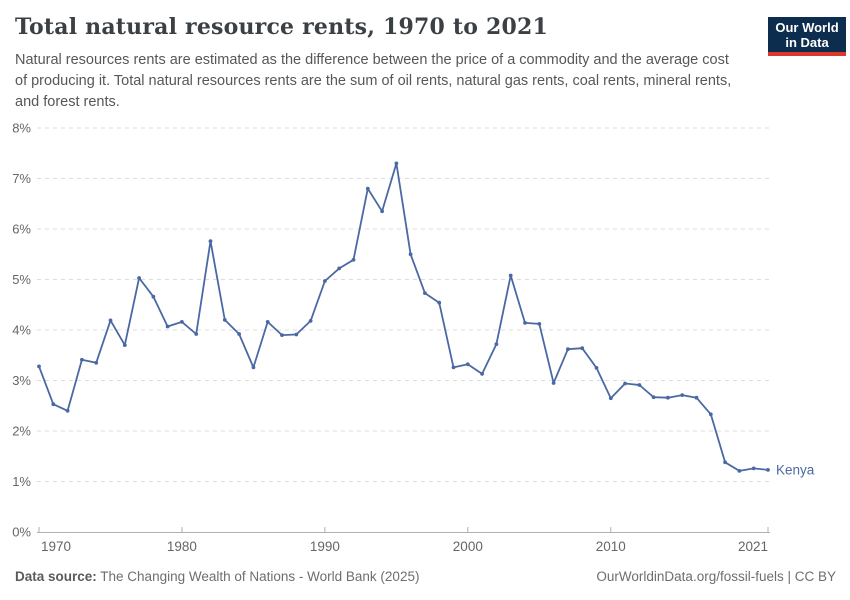  I want to click on y-tick-label: 1%, so click(21, 481).